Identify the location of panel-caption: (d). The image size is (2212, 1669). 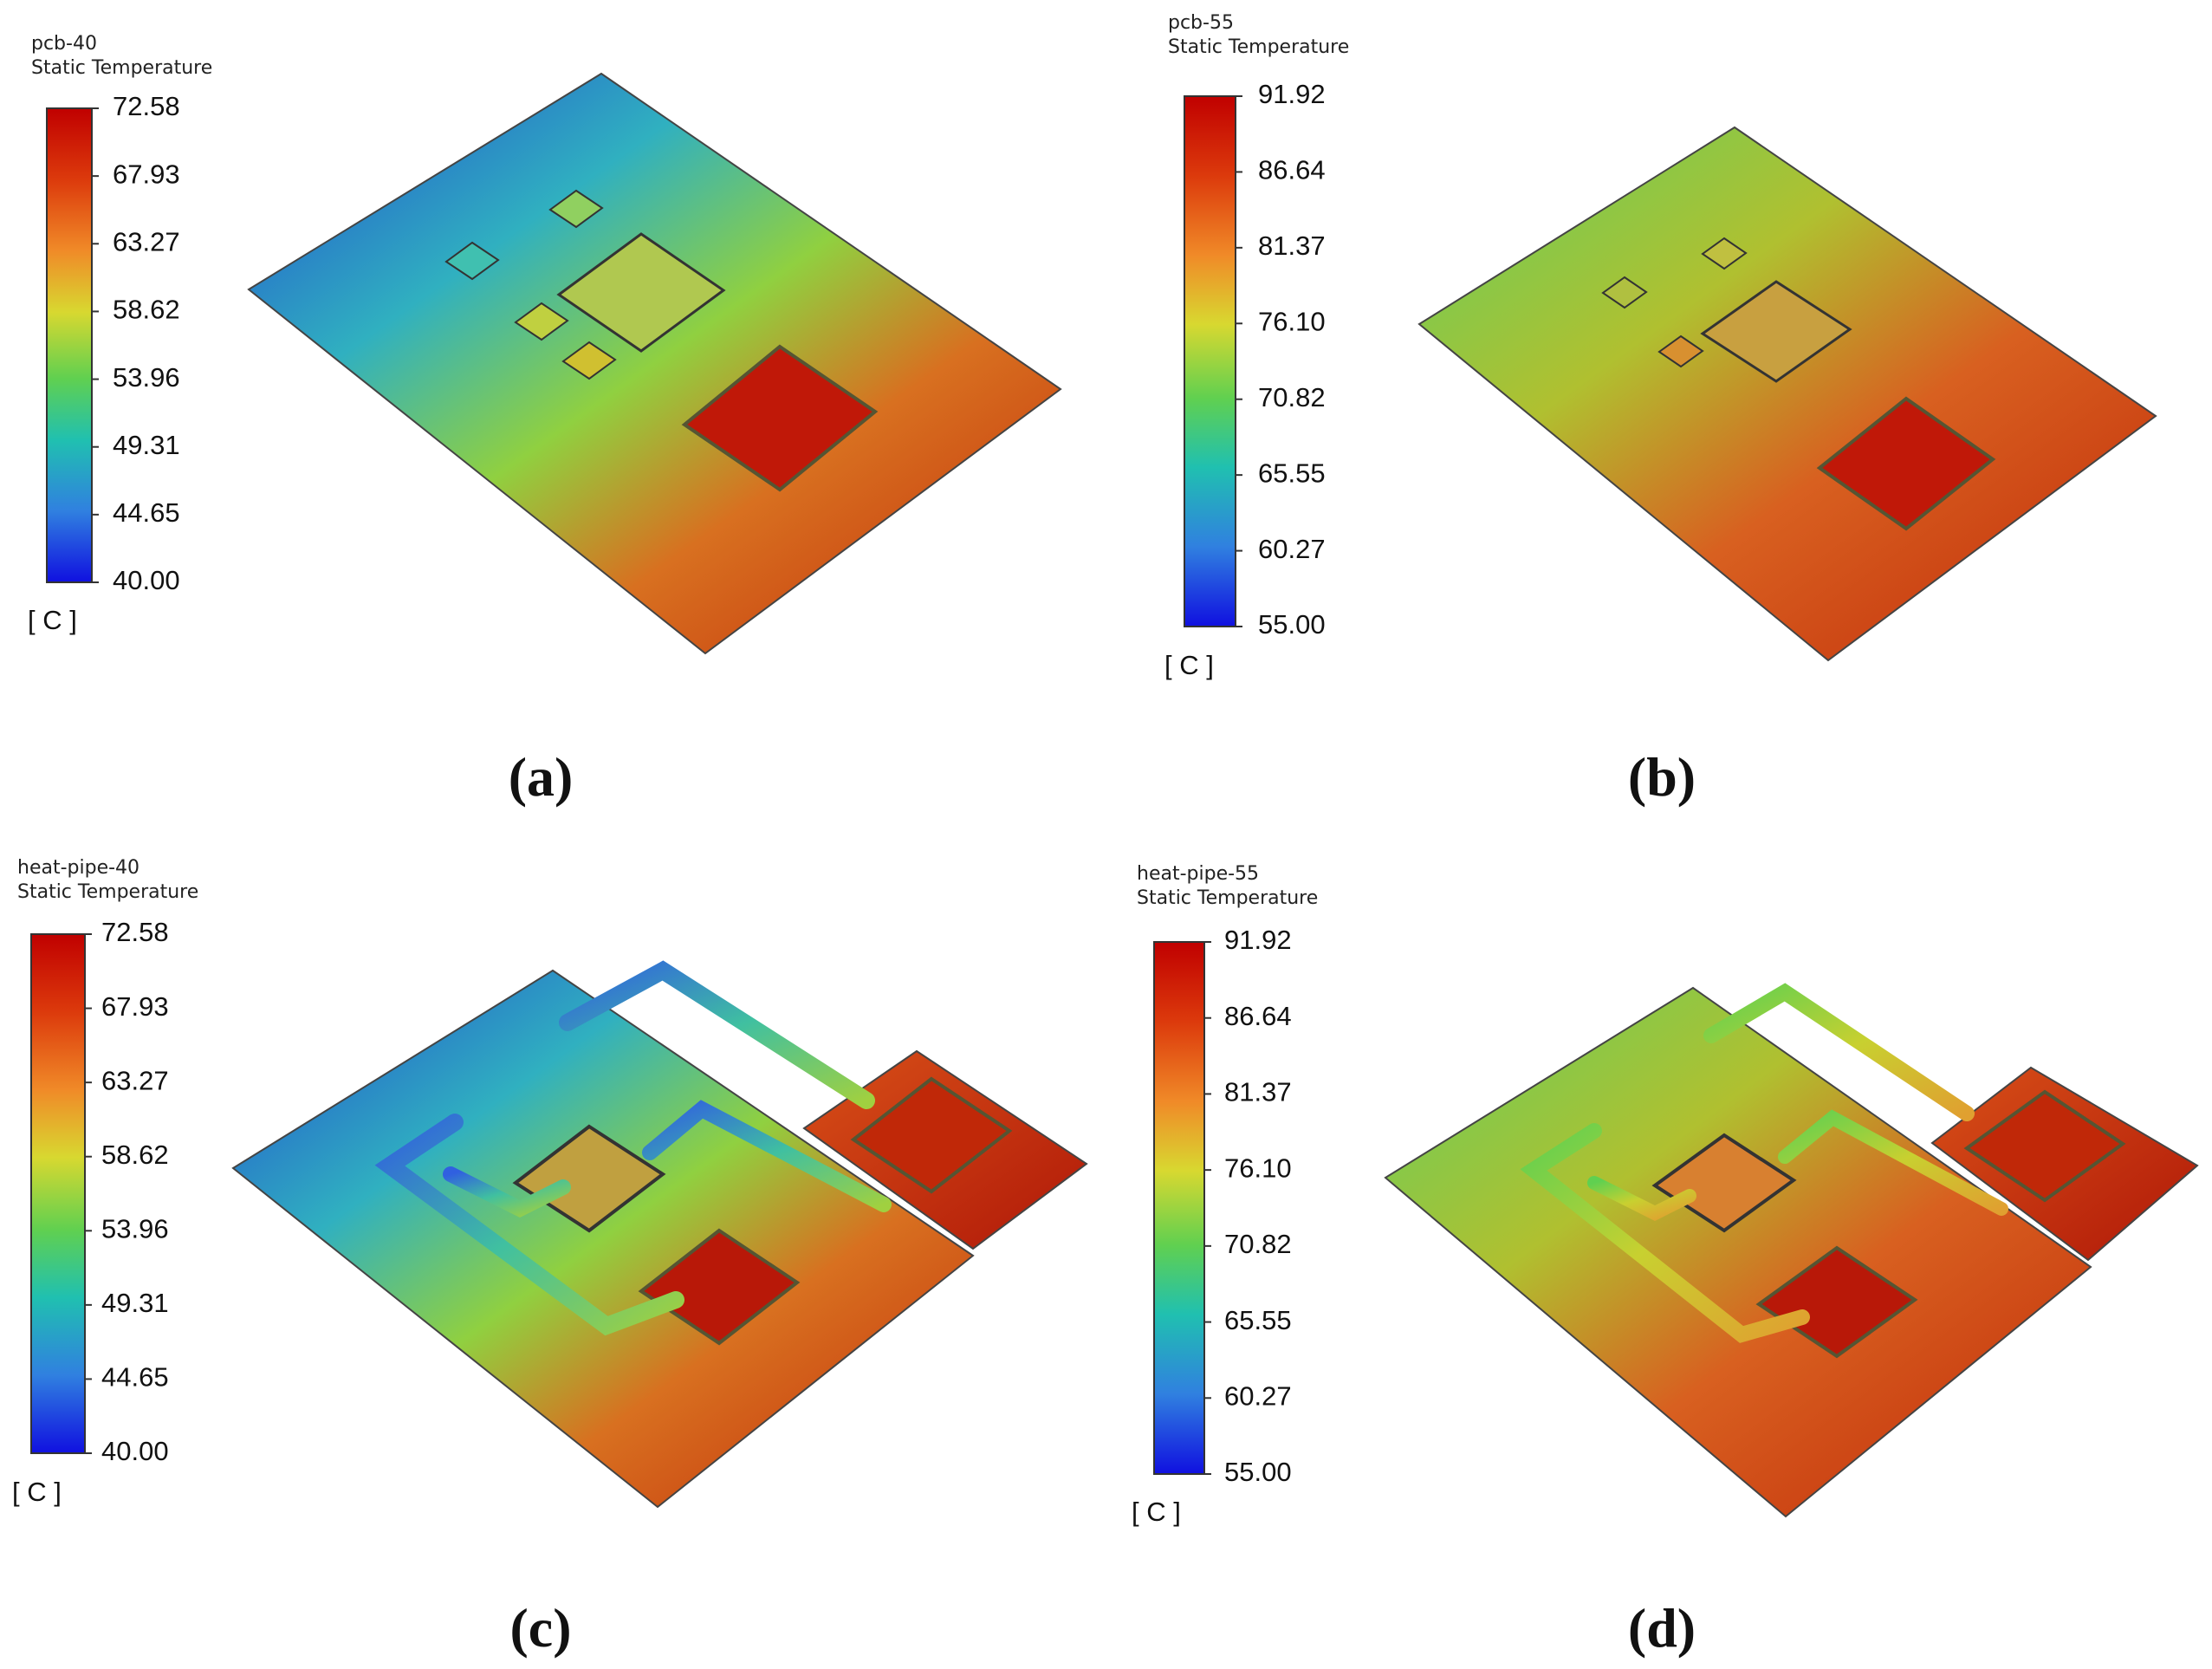
(1662, 1628).